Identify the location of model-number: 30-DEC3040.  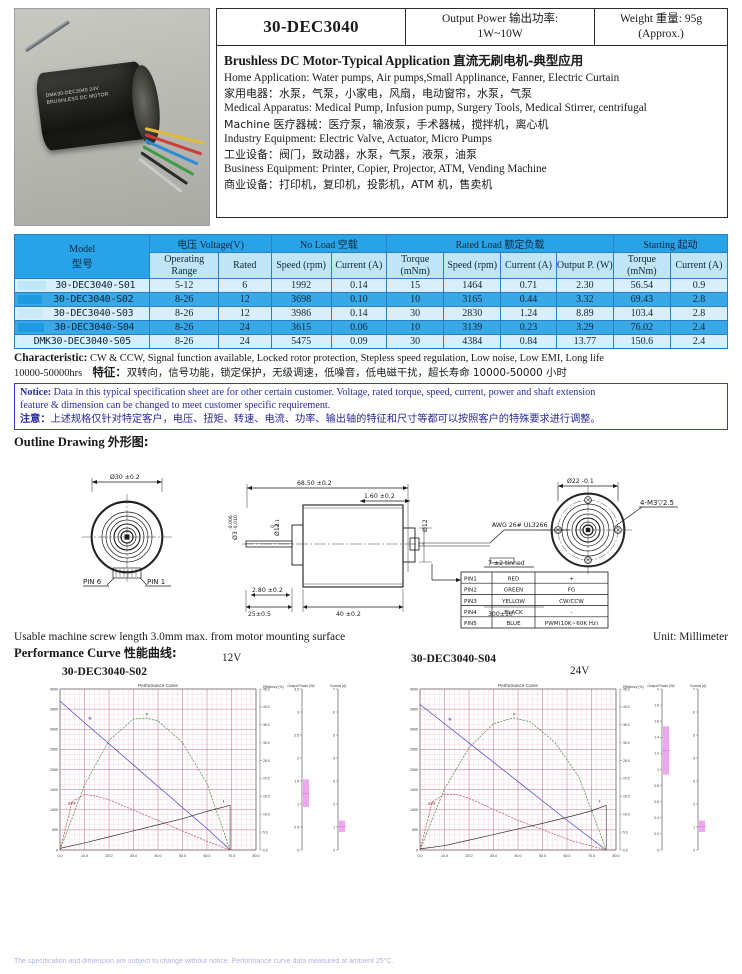
(311, 27).